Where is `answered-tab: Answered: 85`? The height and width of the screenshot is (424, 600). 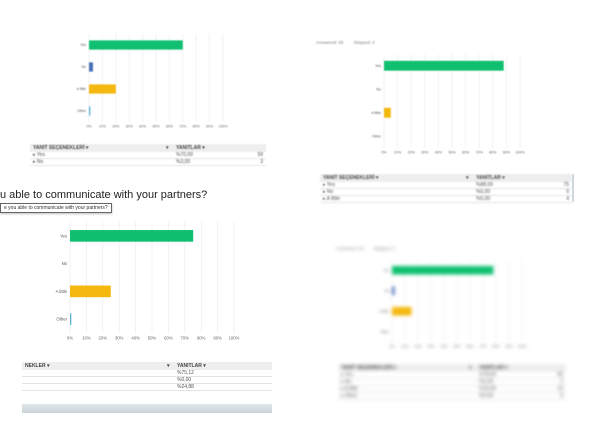 answered-tab: Answered: 85 is located at coordinates (330, 42).